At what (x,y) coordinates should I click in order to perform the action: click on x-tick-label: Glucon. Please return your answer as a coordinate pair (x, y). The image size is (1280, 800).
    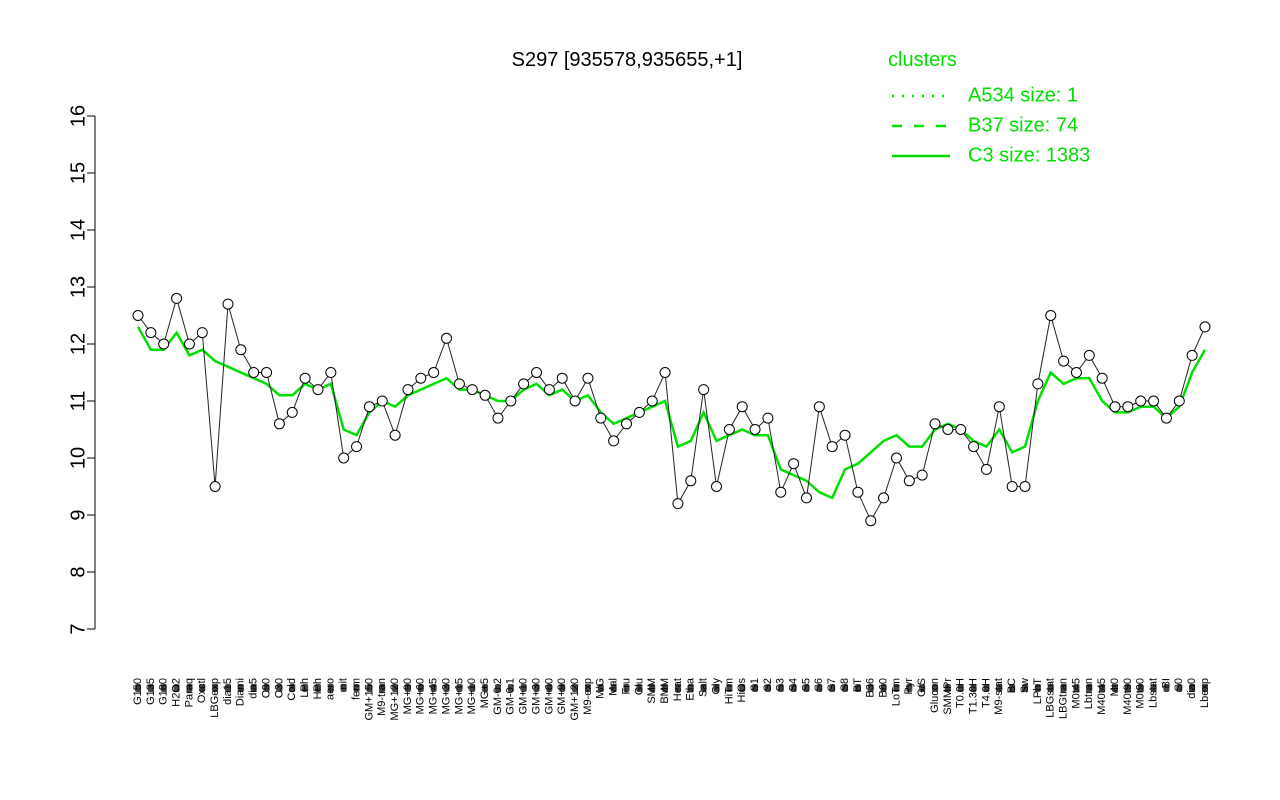
    Looking at the image, I should click on (935, 695).